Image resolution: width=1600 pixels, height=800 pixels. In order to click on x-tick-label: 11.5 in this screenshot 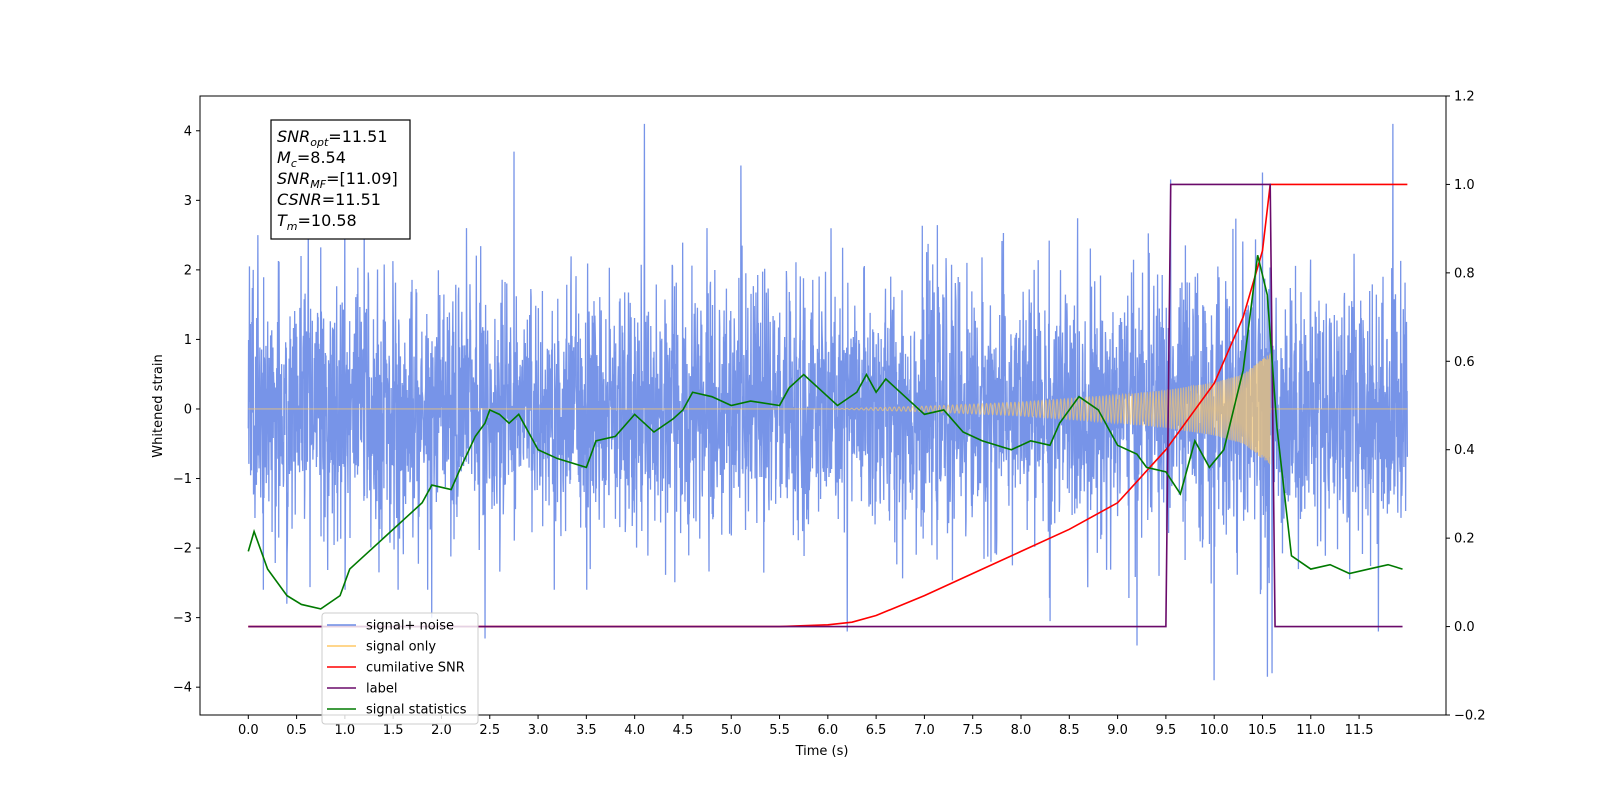, I will do `click(1359, 730)`.